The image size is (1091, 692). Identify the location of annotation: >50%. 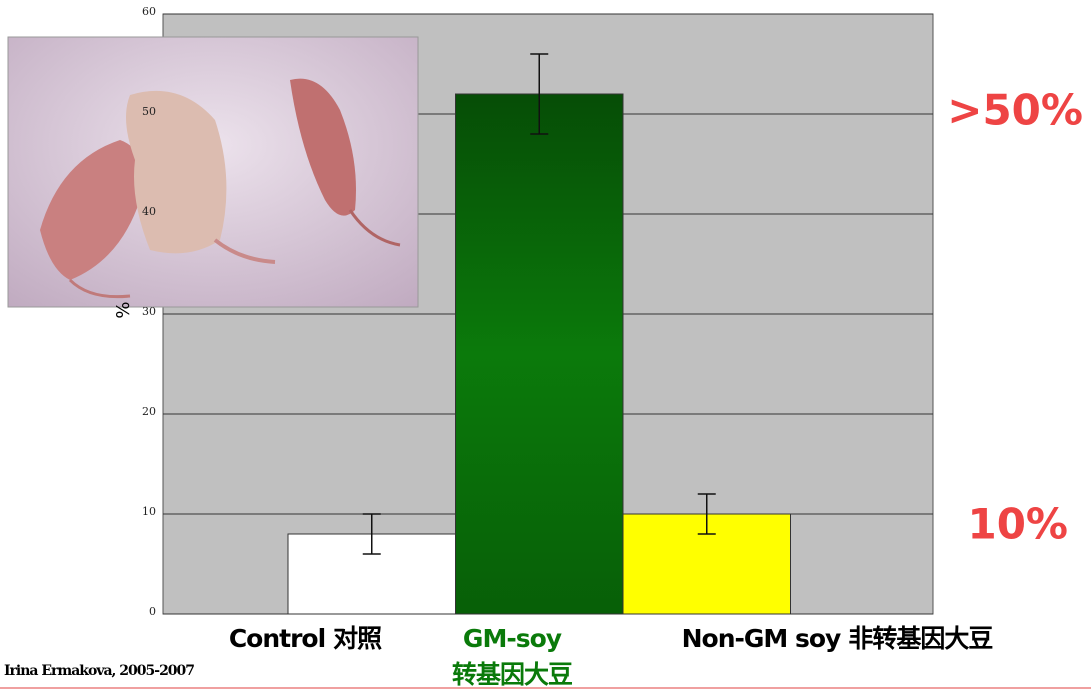
(1015, 110).